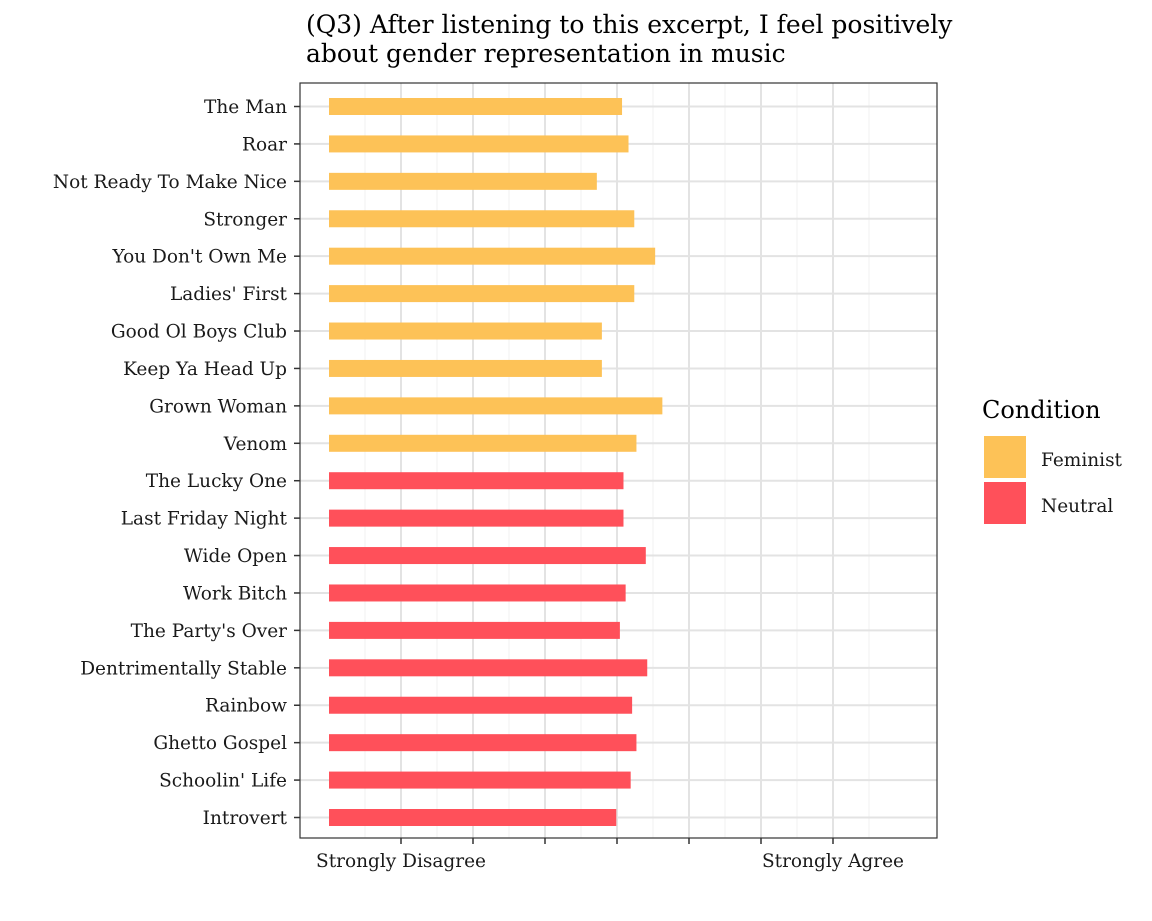 Image resolution: width=1152 pixels, height=921 pixels. Describe the element at coordinates (255, 444) in the screenshot. I see `y-tick-label: Venom` at that location.